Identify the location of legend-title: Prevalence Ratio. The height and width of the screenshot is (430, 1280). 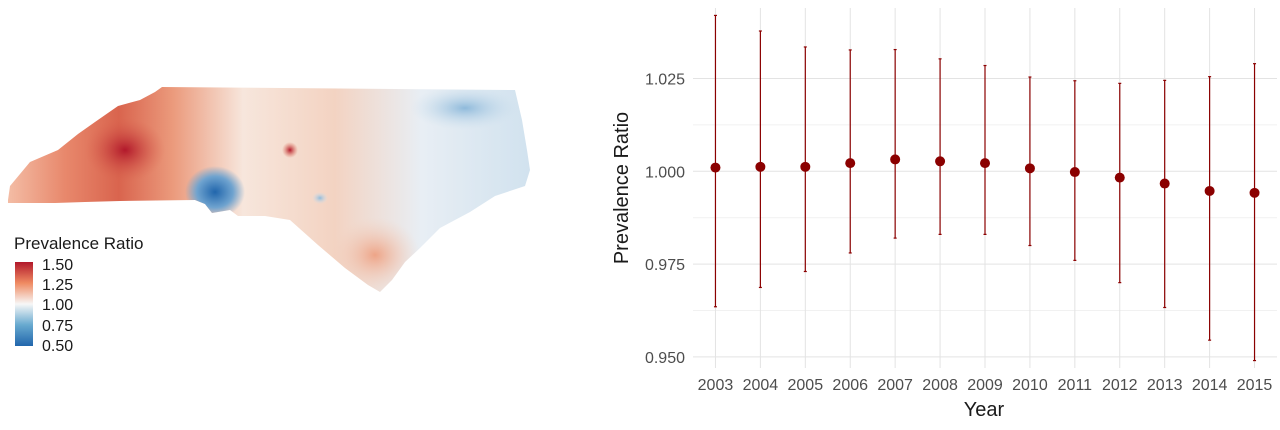
(79, 243).